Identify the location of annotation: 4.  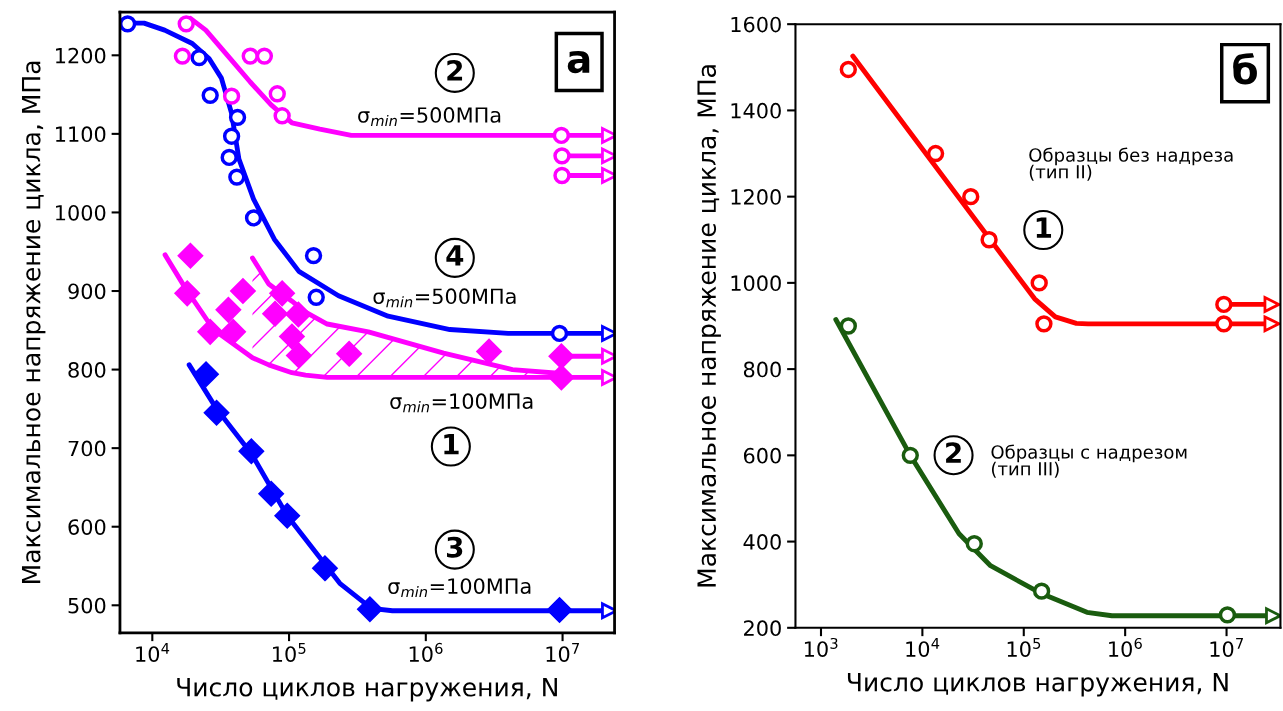
(455, 255).